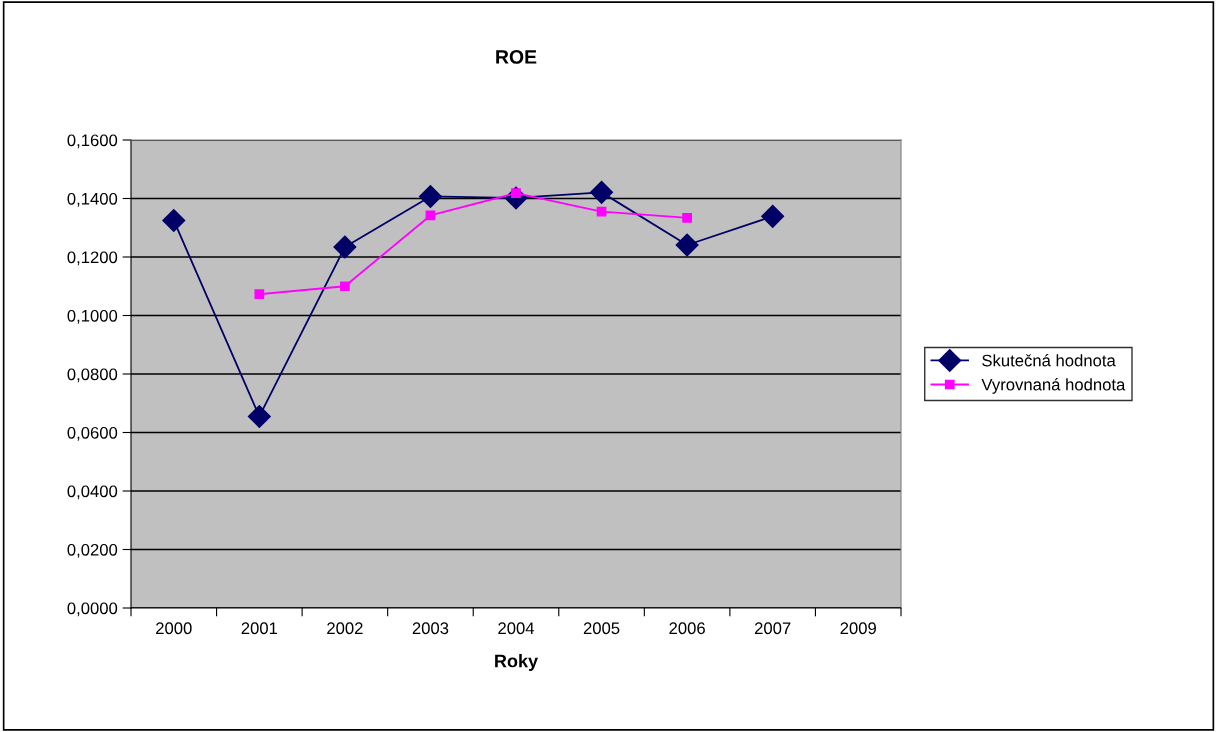 Image resolution: width=1217 pixels, height=732 pixels. What do you see at coordinates (516, 57) in the screenshot?
I see `chart-title: ROE` at bounding box center [516, 57].